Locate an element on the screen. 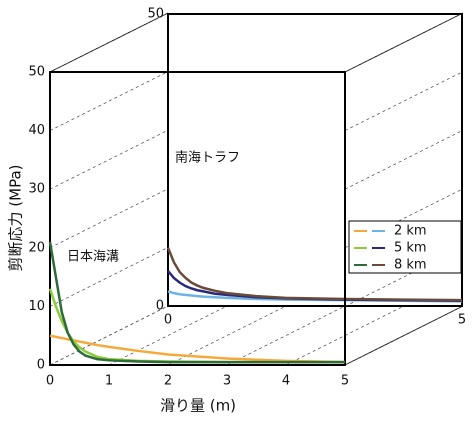  x-tick-label: 1 is located at coordinates (109, 381).